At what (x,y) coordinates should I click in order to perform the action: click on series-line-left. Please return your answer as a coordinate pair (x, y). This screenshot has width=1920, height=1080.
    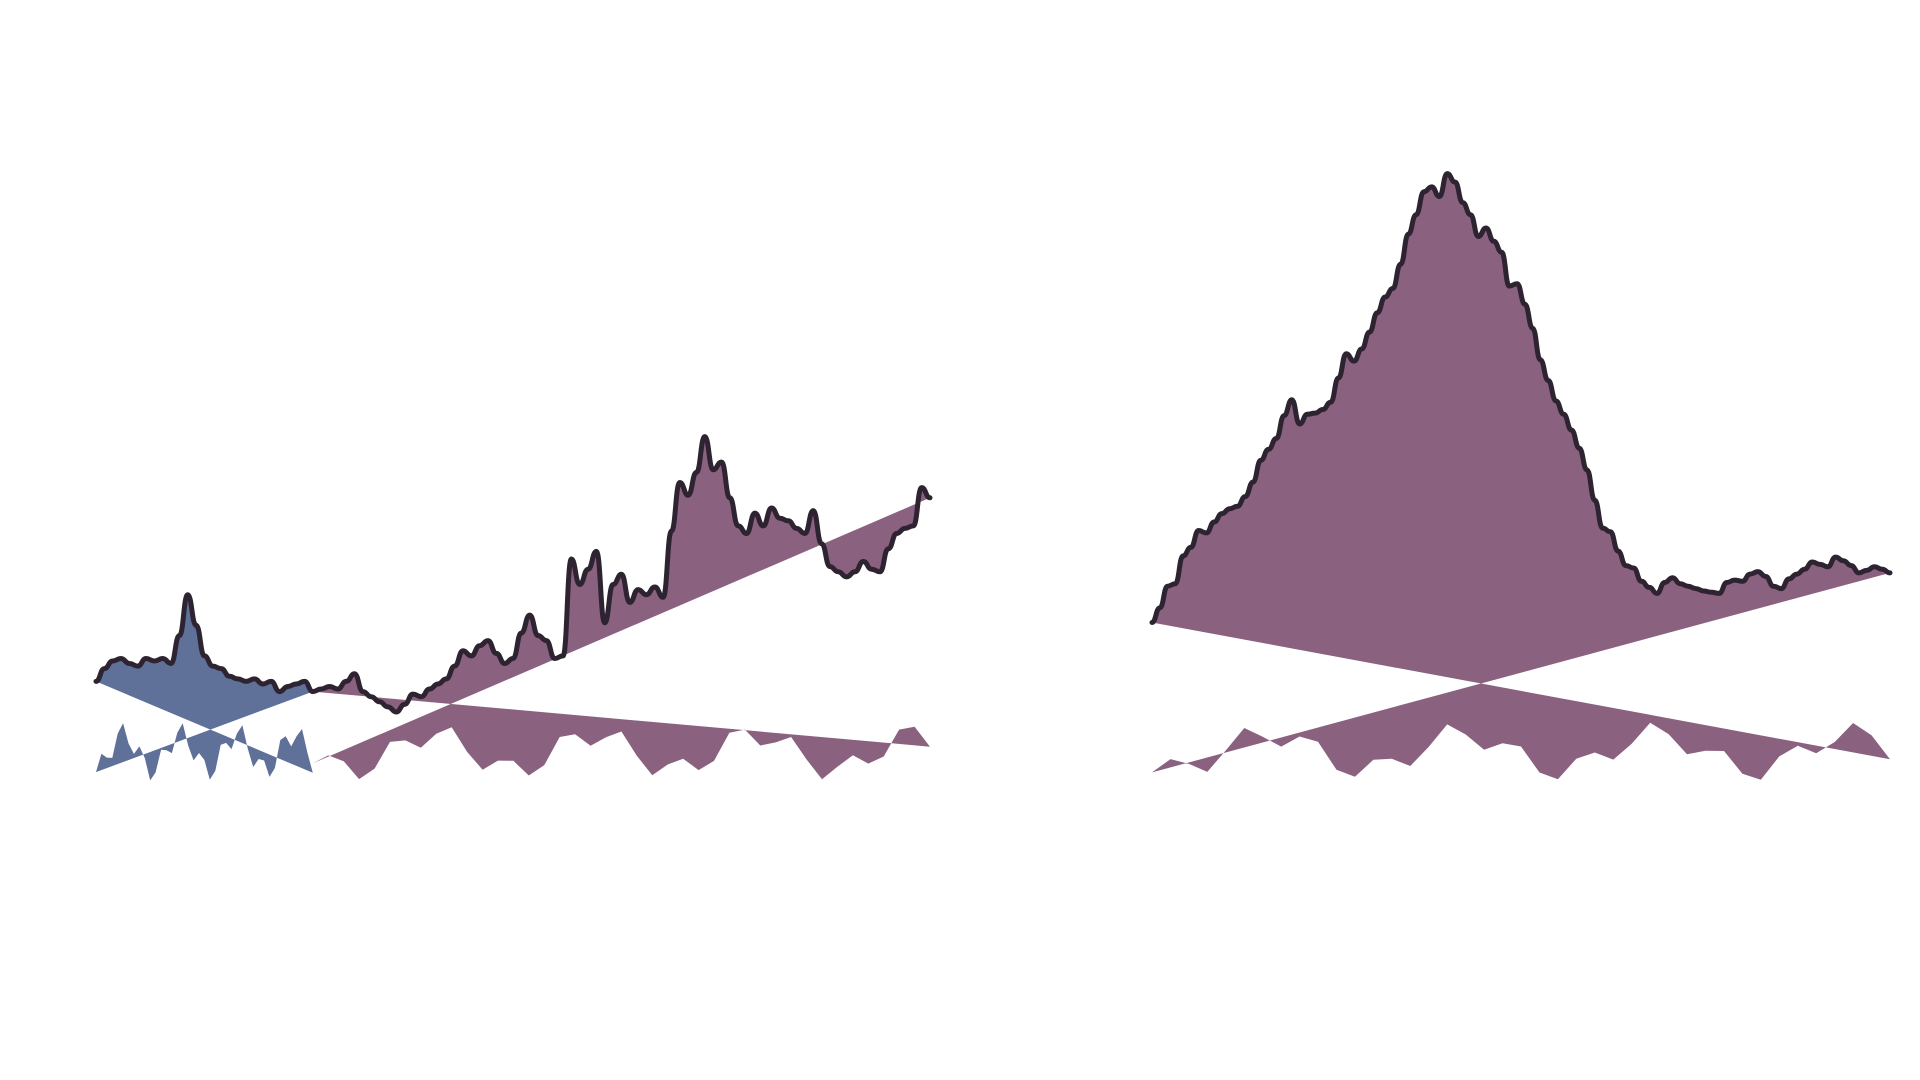
    Looking at the image, I should click on (513, 574).